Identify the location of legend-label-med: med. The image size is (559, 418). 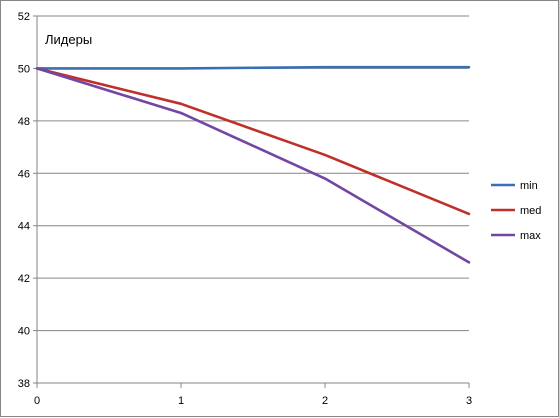
(530, 211).